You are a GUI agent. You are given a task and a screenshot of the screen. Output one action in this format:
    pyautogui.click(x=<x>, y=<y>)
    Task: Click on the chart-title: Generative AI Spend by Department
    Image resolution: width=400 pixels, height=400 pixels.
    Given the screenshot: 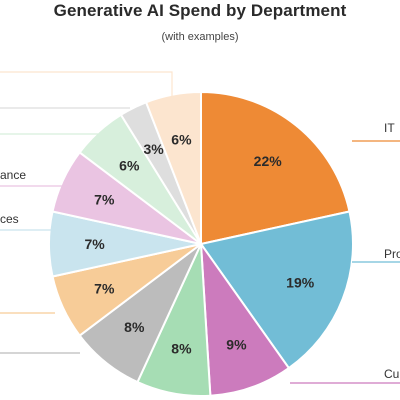 What is the action you would take?
    pyautogui.click(x=200, y=10)
    